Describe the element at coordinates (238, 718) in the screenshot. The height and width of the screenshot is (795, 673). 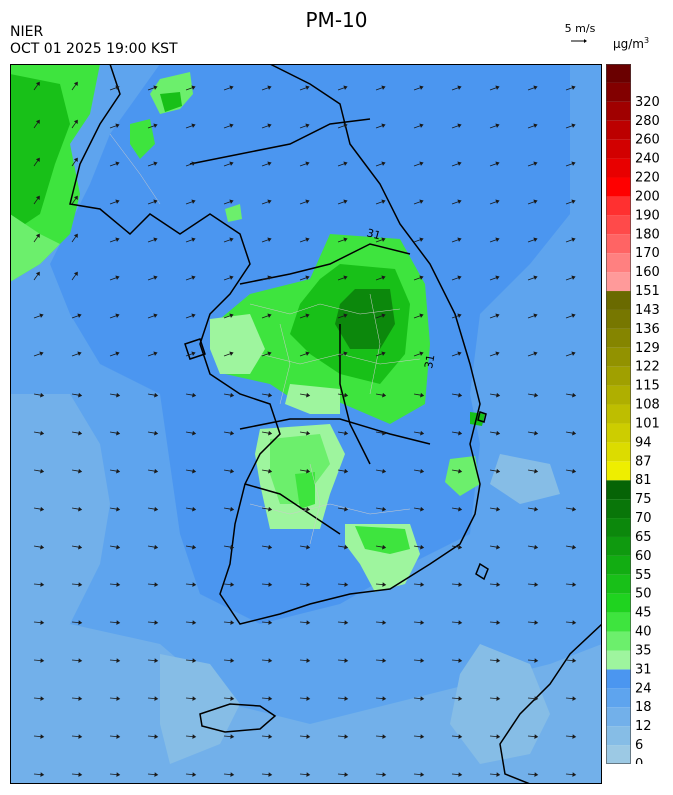
I see `jeju-island-outline` at that location.